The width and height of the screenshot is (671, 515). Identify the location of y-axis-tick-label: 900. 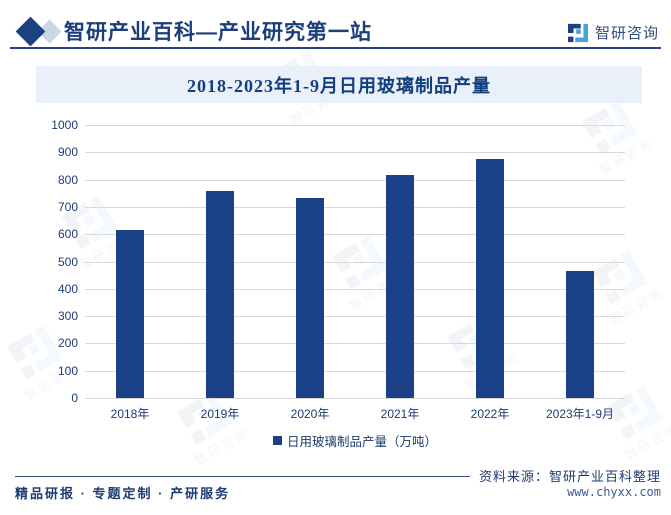
(67, 152).